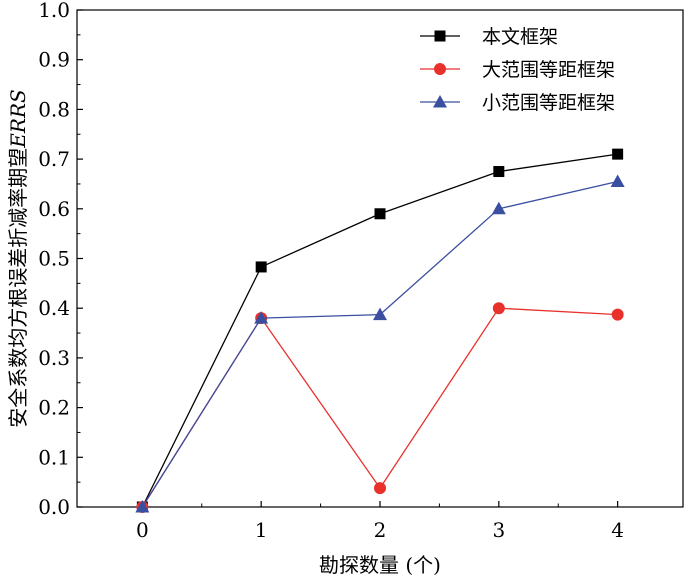 Image resolution: width=700 pixels, height=579 pixels. What do you see at coordinates (54, 159) in the screenshot?
I see `y-tick-label: 0.7` at bounding box center [54, 159].